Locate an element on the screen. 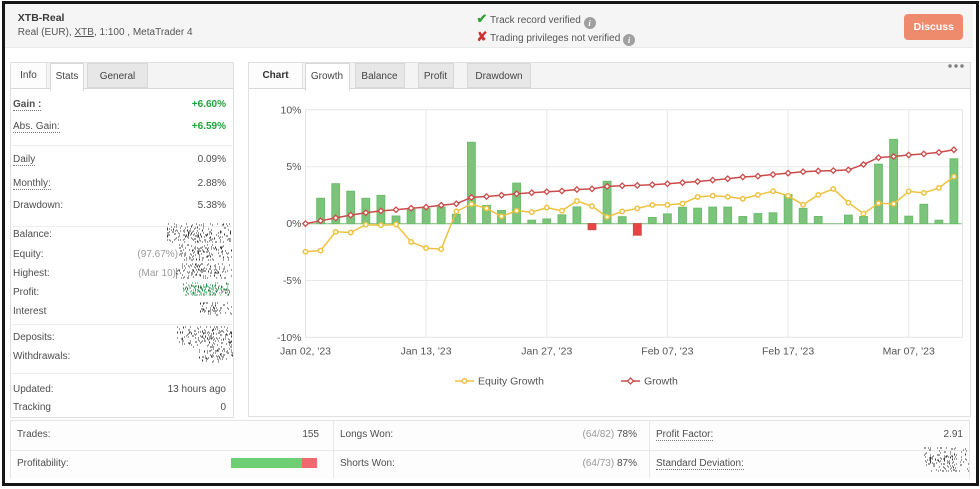 This screenshot has height=489, width=980. svg-text: -10% is located at coordinates (289, 338).